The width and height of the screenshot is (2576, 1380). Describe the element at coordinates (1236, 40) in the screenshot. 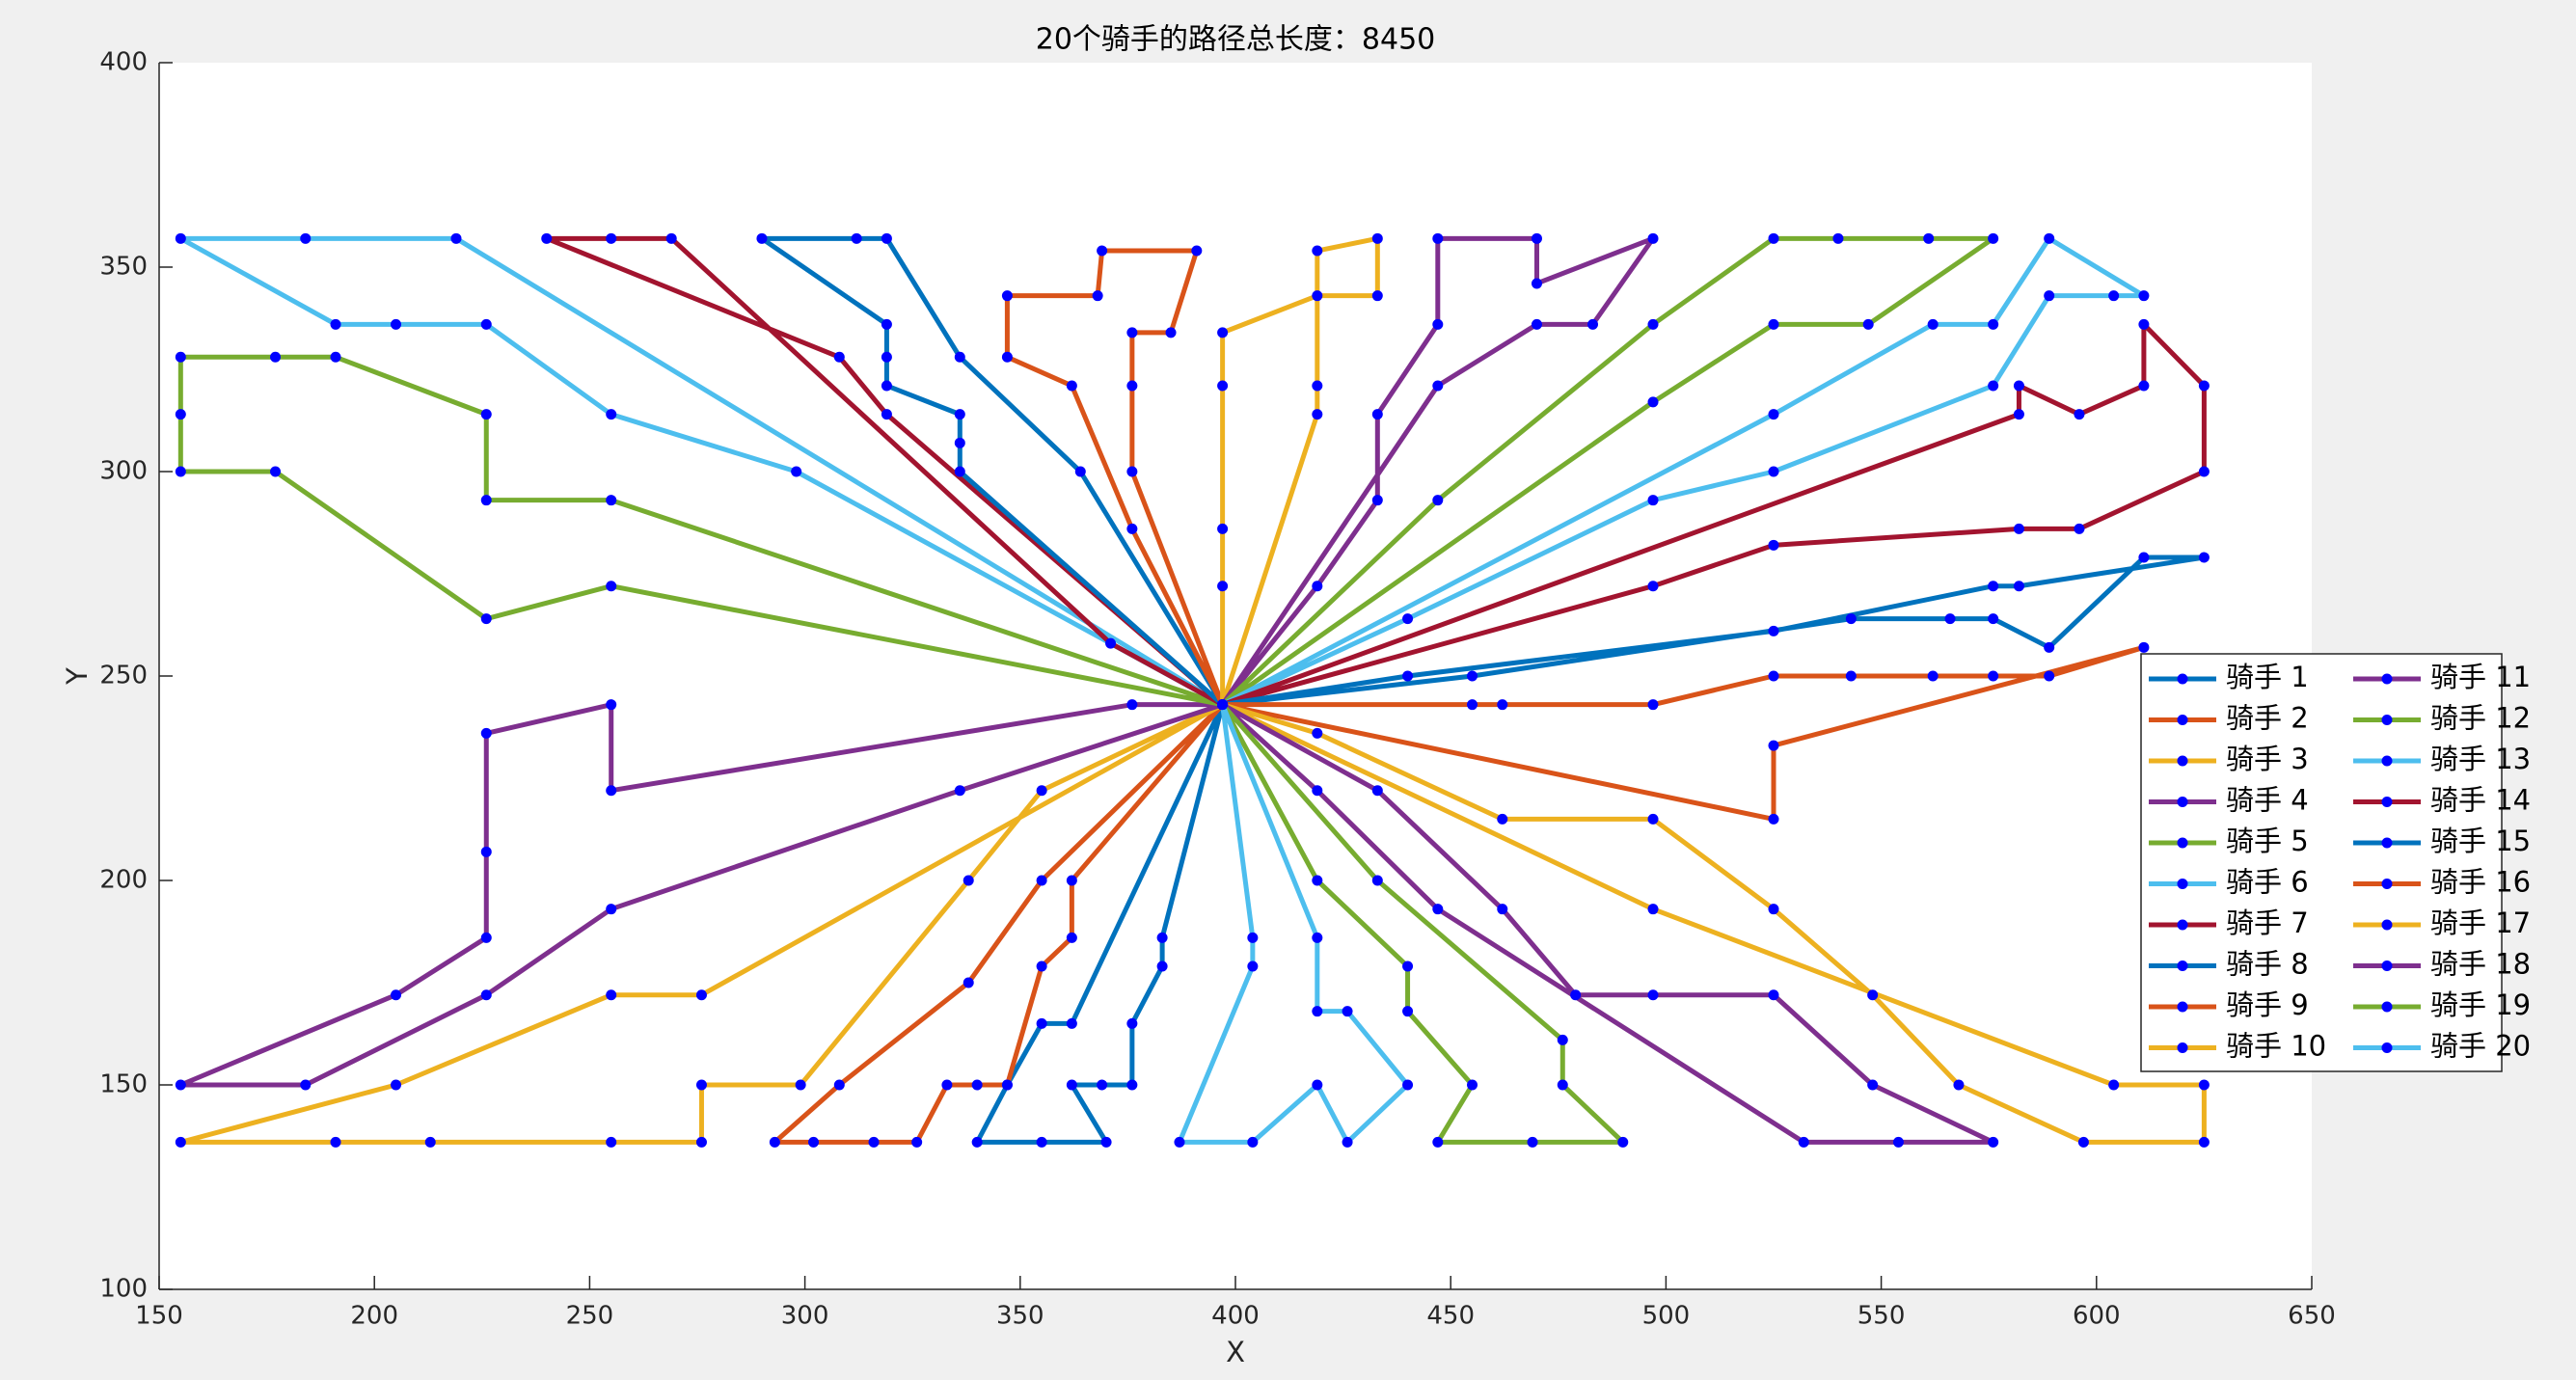

I see `chart-title: 20个骑手的路径总长度：8450` at that location.